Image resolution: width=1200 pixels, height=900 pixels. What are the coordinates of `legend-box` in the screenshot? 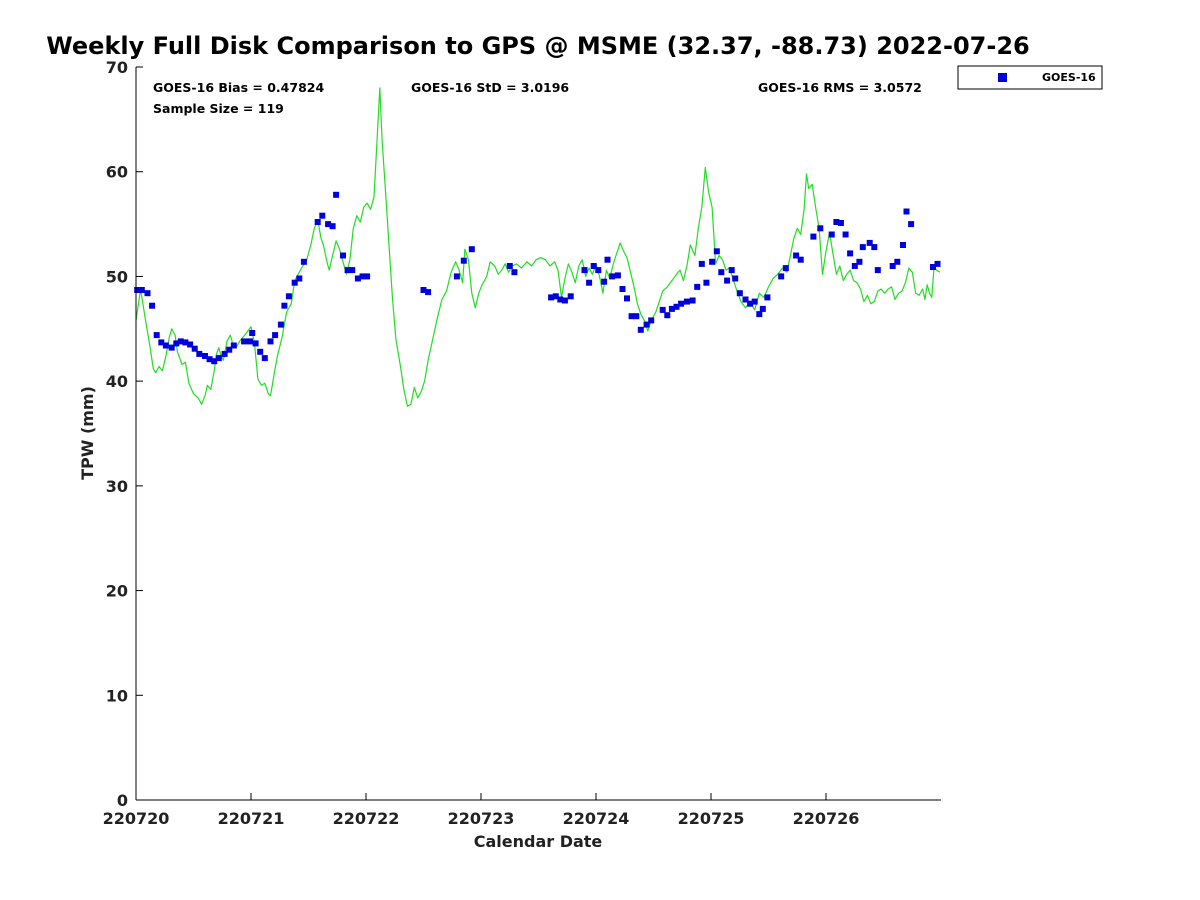 It's located at (1030, 77).